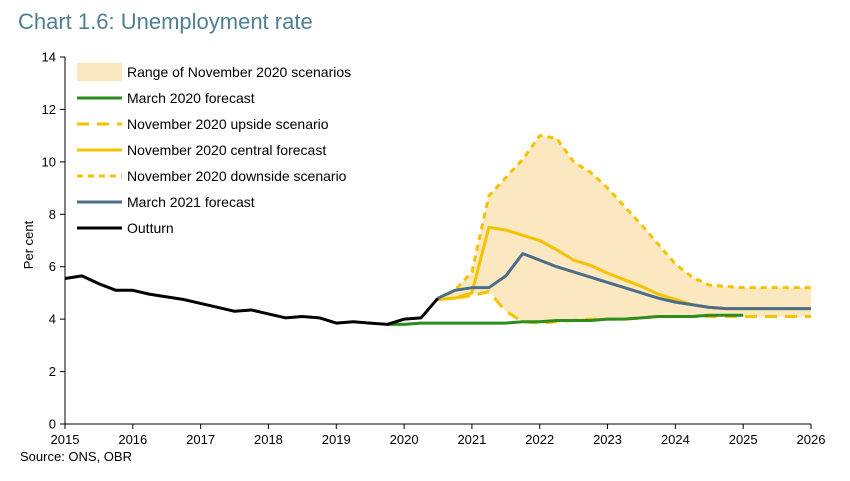 This screenshot has width=850, height=481. I want to click on legend-label: November 2020 downside scenario, so click(237, 176).